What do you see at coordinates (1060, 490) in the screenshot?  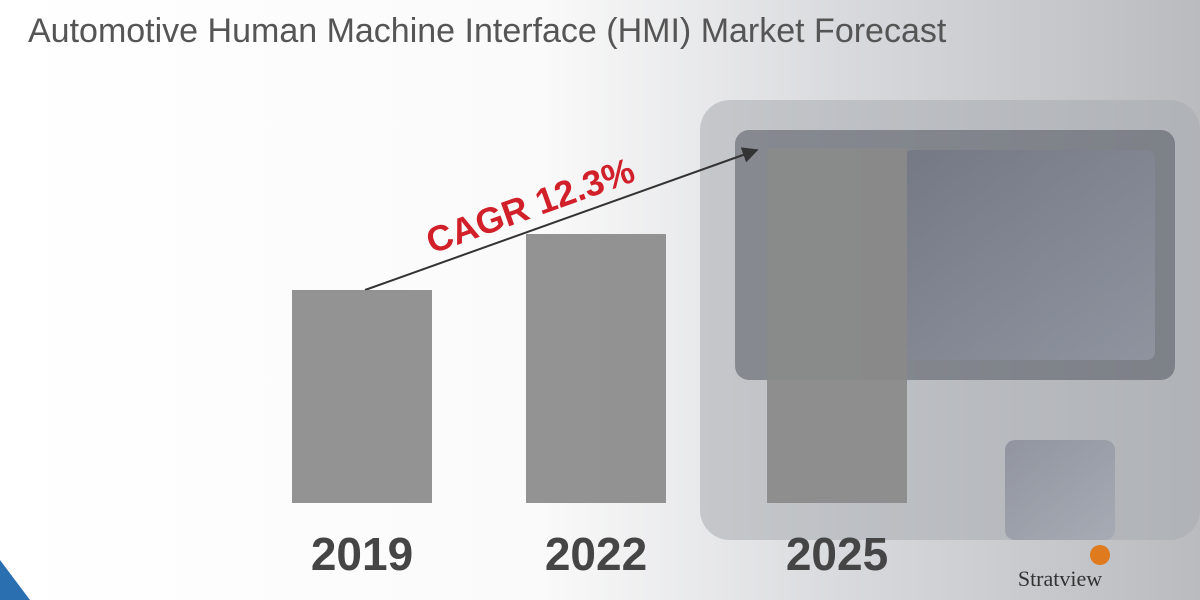 I see `screen-small` at bounding box center [1060, 490].